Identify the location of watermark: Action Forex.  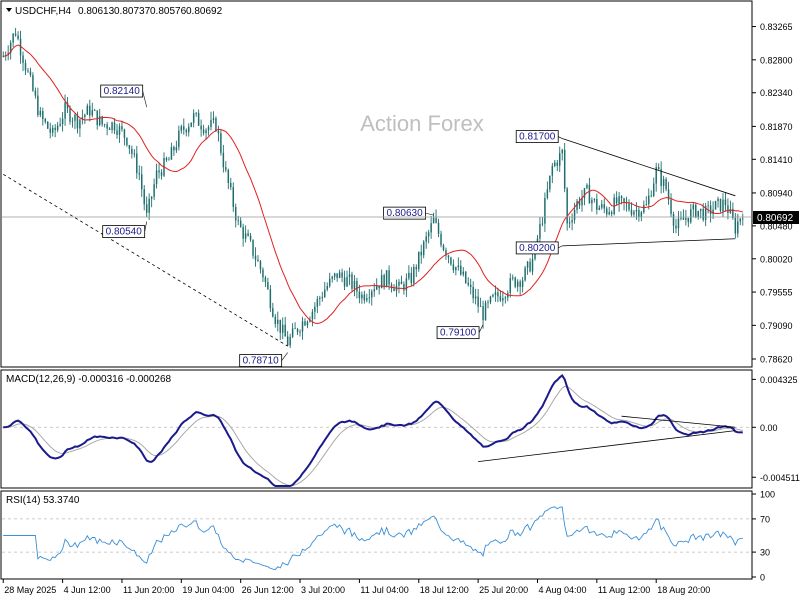
(422, 123).